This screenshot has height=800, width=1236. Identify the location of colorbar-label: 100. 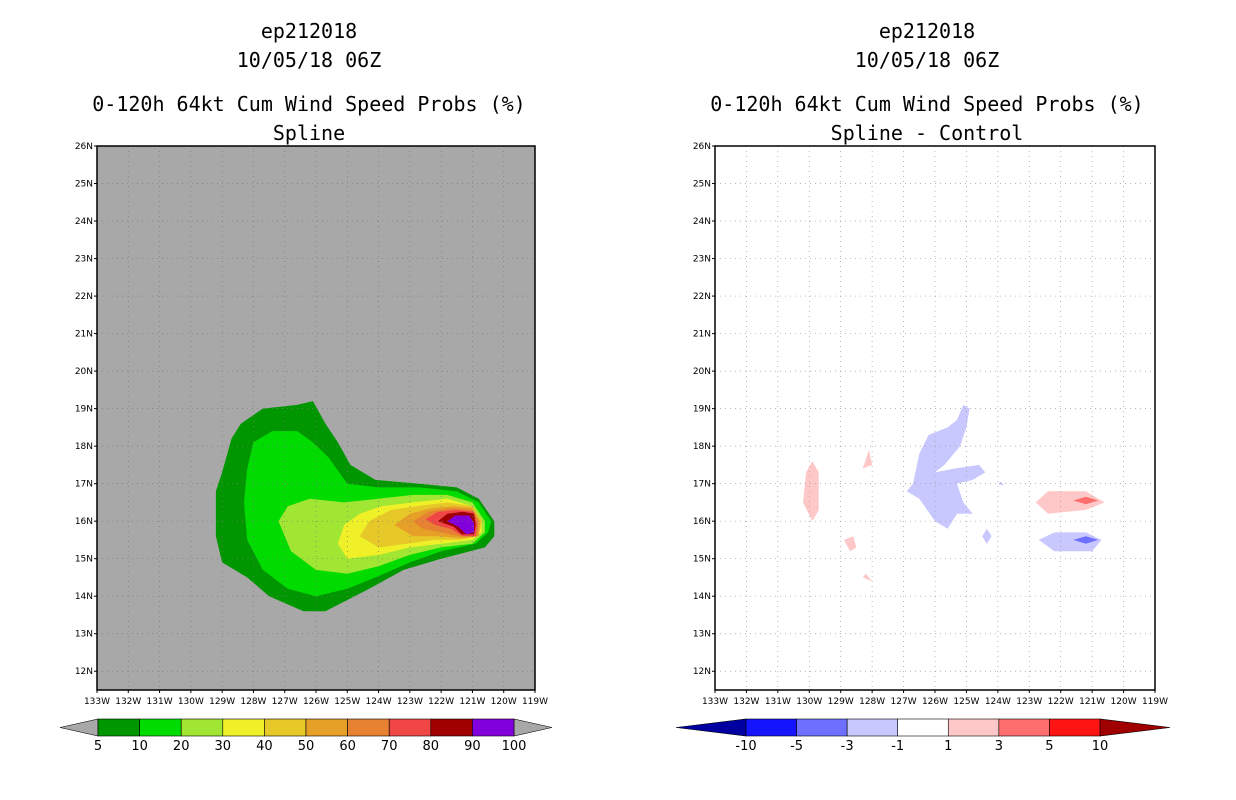
(514, 746).